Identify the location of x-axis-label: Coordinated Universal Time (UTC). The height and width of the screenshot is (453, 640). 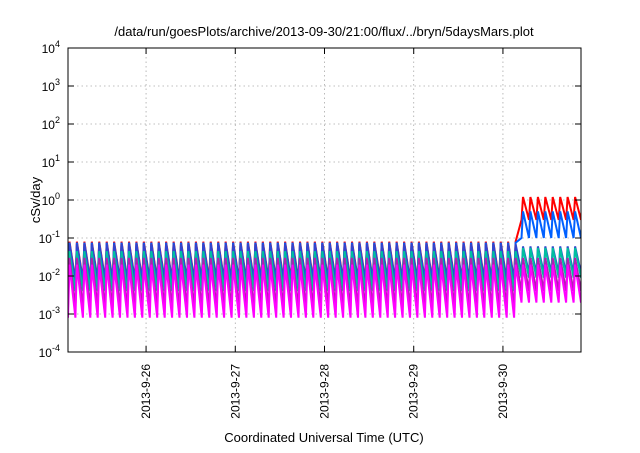
(323, 437).